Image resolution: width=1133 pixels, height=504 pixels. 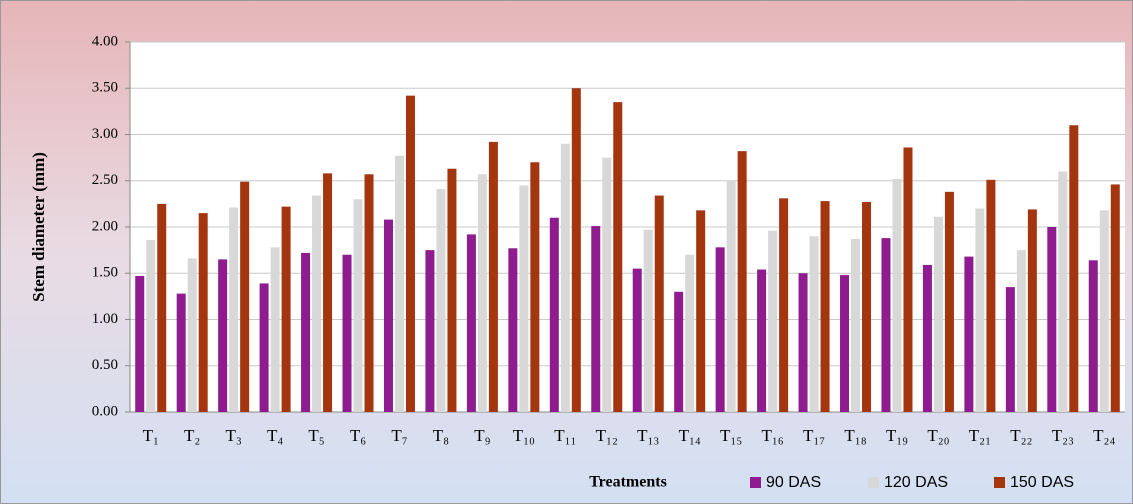 What do you see at coordinates (1063, 435) in the screenshot?
I see `x-tick-label: T₂₃` at bounding box center [1063, 435].